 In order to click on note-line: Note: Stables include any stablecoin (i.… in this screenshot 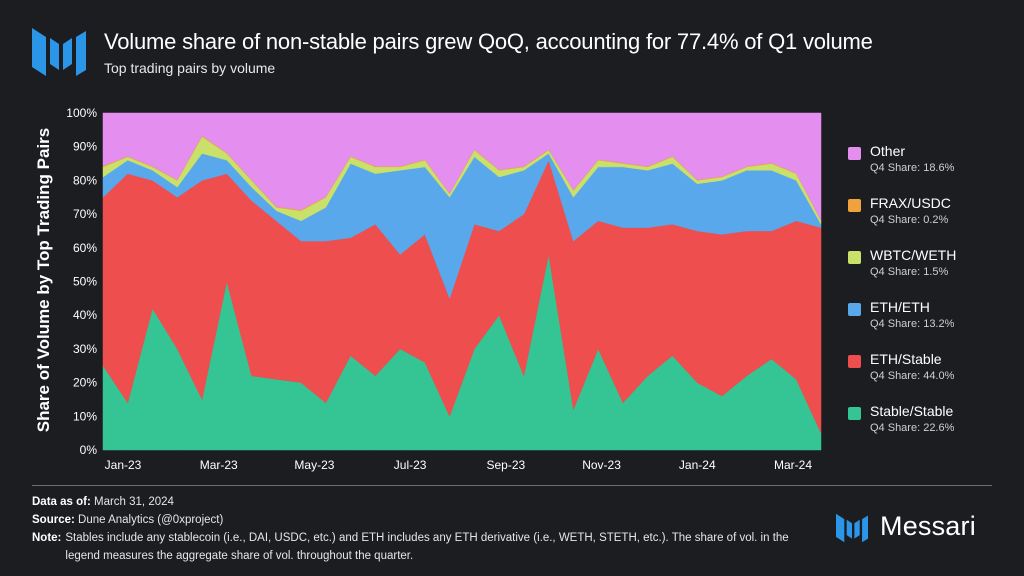, I will do `click(412, 547)`.